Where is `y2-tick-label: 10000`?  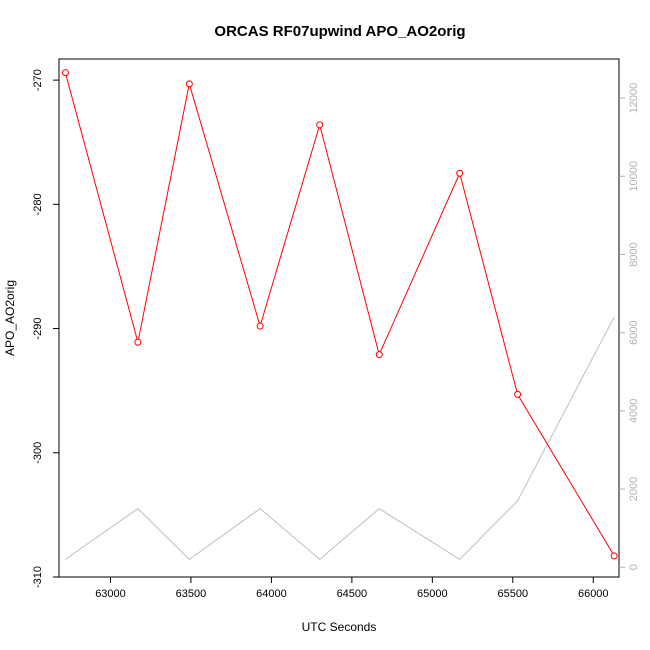
y2-tick-label: 10000 is located at coordinates (634, 176).